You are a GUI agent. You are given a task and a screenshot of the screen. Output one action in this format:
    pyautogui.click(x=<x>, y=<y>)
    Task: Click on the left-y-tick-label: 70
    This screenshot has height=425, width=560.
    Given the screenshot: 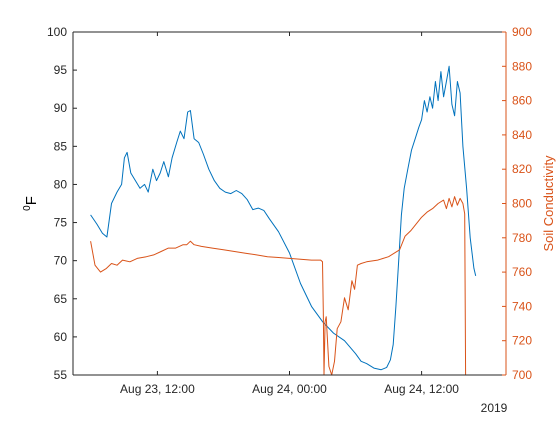 What is the action you would take?
    pyautogui.click(x=61, y=261)
    